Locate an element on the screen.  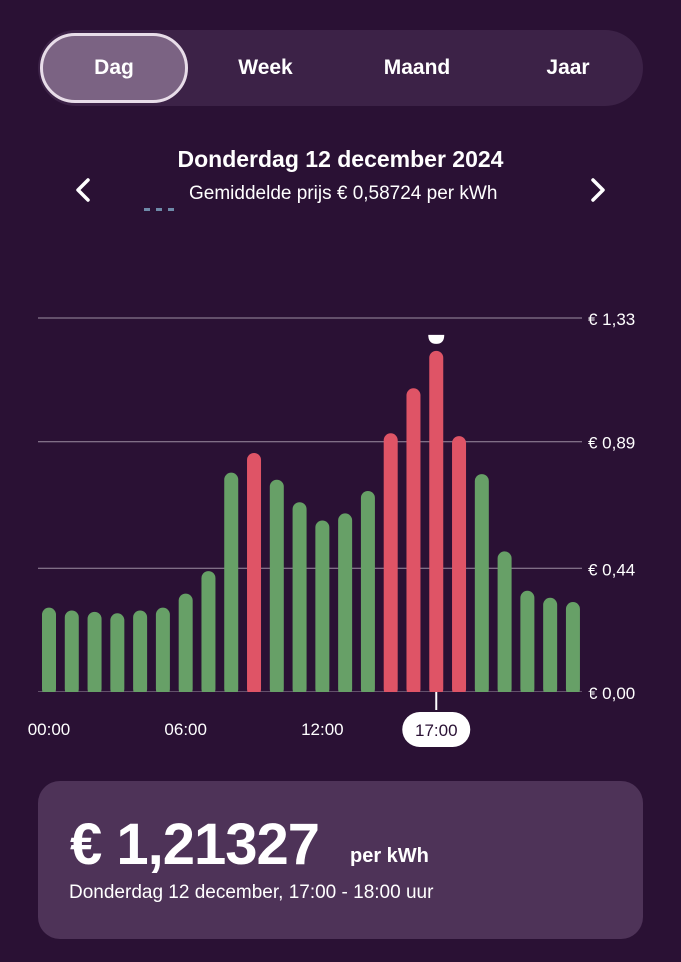
tab-jaar: Jaar is located at coordinates (568, 67).